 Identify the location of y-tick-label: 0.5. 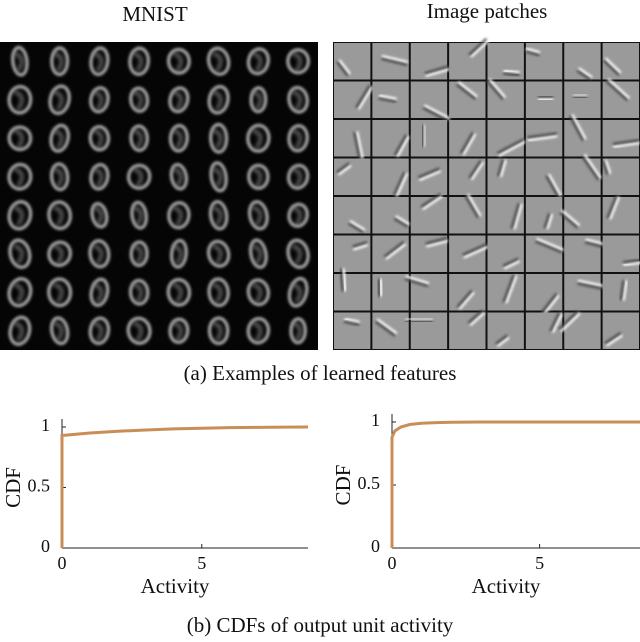
(369, 483).